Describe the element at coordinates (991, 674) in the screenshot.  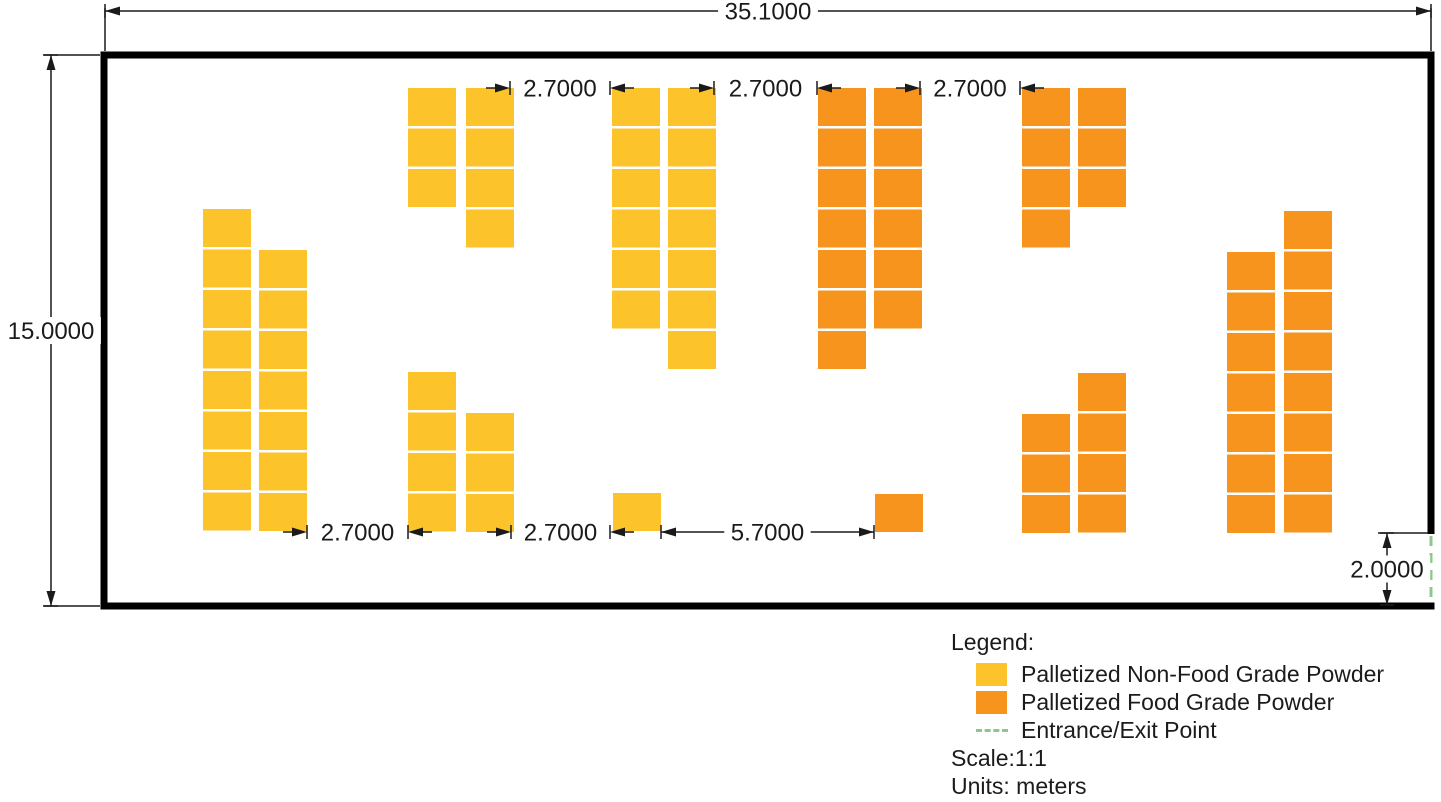
I see `non-food-grade-swatch` at that location.